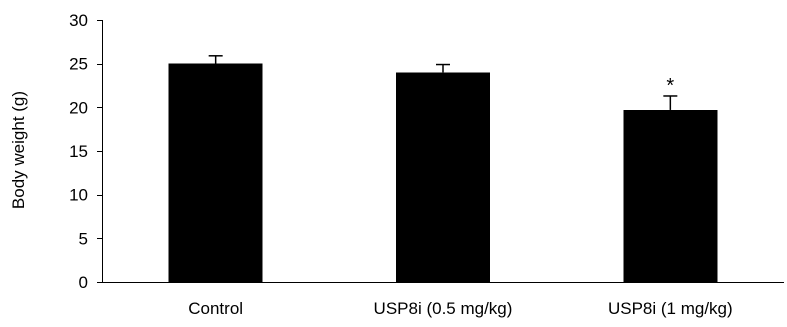 The width and height of the screenshot is (787, 327). Describe the element at coordinates (215, 308) in the screenshot. I see `x-tick-label: Control` at that location.